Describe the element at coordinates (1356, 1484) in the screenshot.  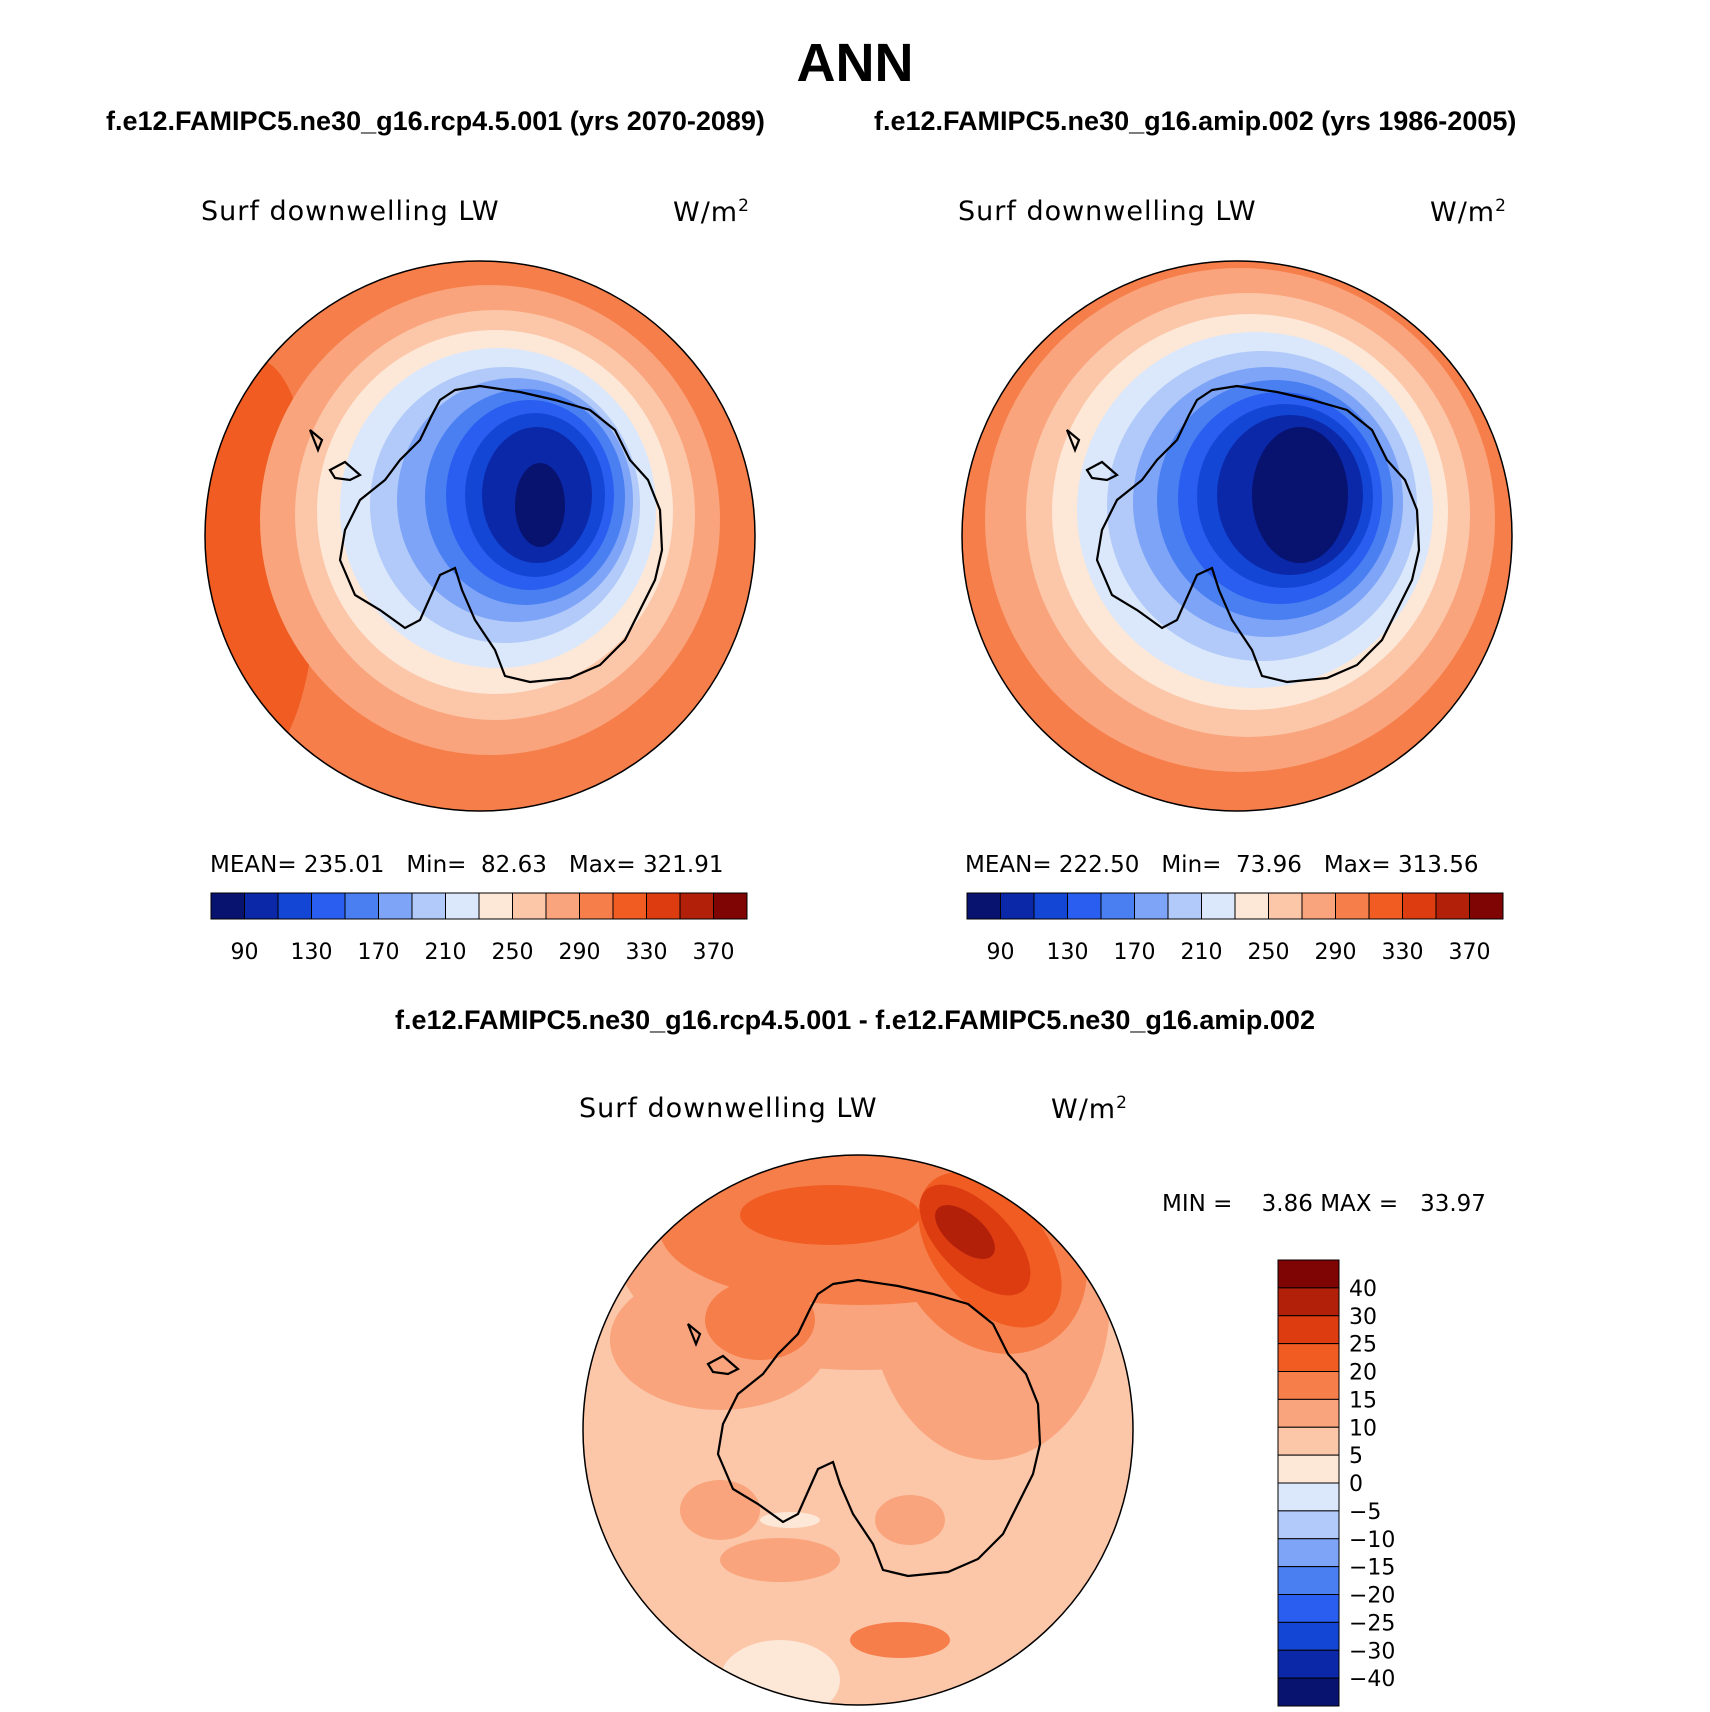
I see `colorbar-diff-tick-label: 0` at that location.